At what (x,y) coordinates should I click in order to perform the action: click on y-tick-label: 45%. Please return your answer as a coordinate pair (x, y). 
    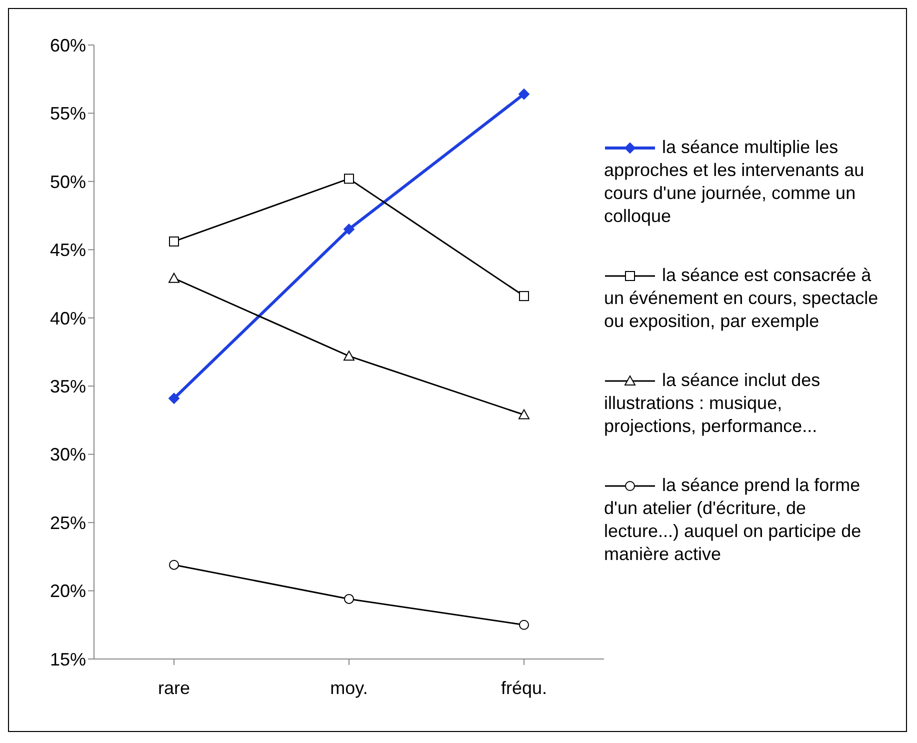
    Looking at the image, I should click on (68, 250).